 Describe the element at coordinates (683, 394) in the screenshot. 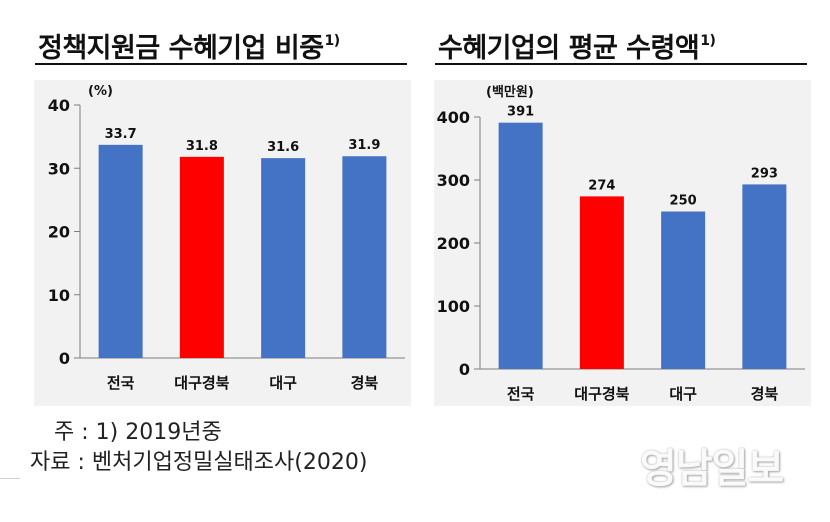

I see `right-category-label: 대구` at that location.